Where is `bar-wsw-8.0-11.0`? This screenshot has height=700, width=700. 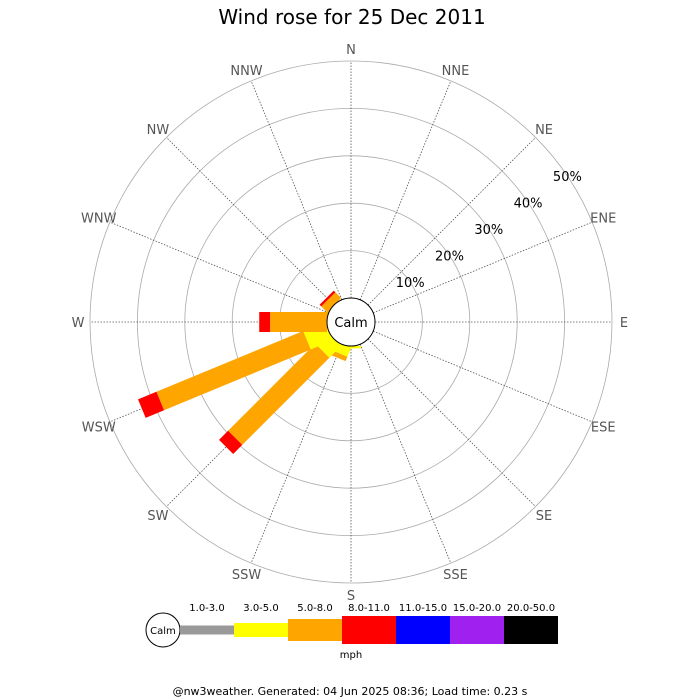 bar-wsw-8.0-11.0 is located at coordinates (151, 404).